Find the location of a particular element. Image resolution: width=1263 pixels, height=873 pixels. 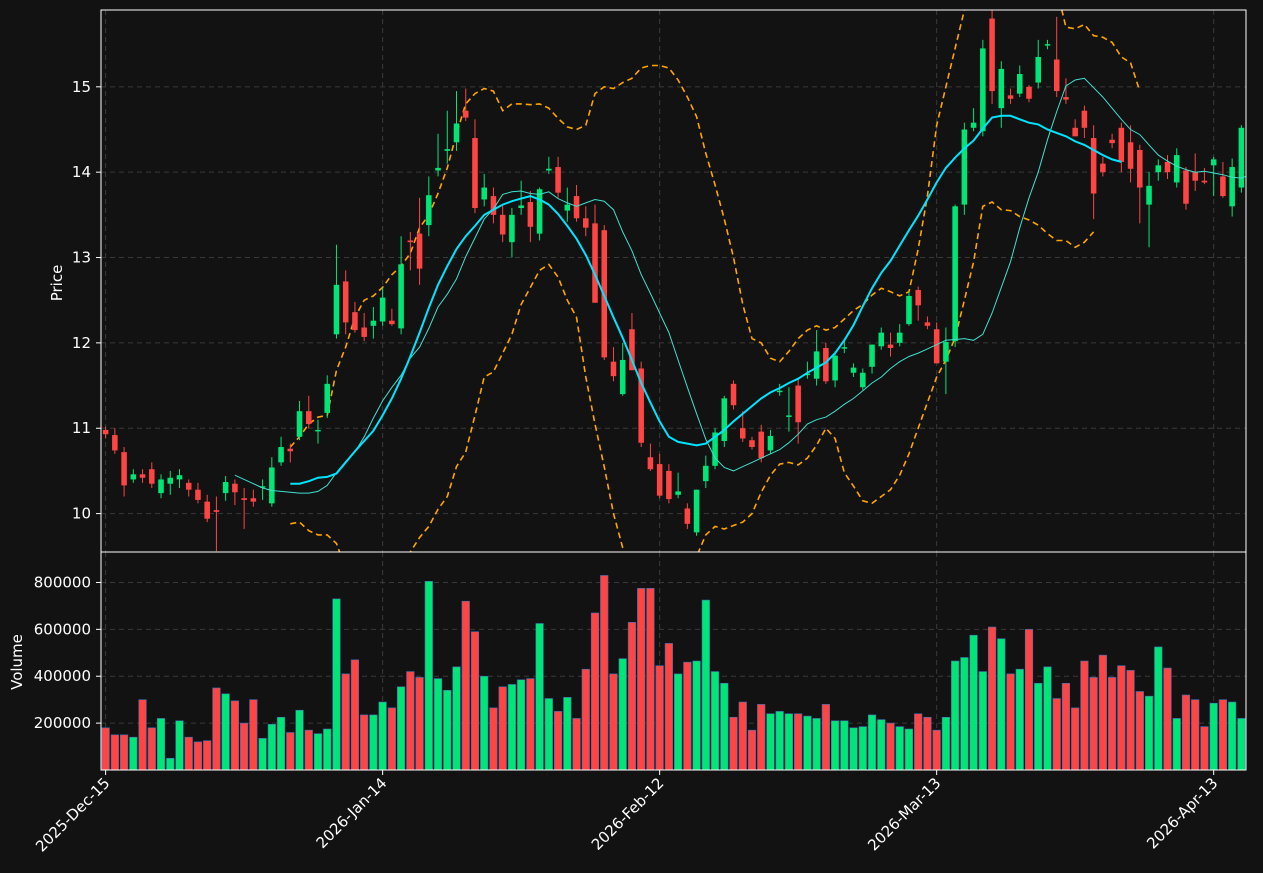

price-tick-label: 15 is located at coordinates (81, 87).